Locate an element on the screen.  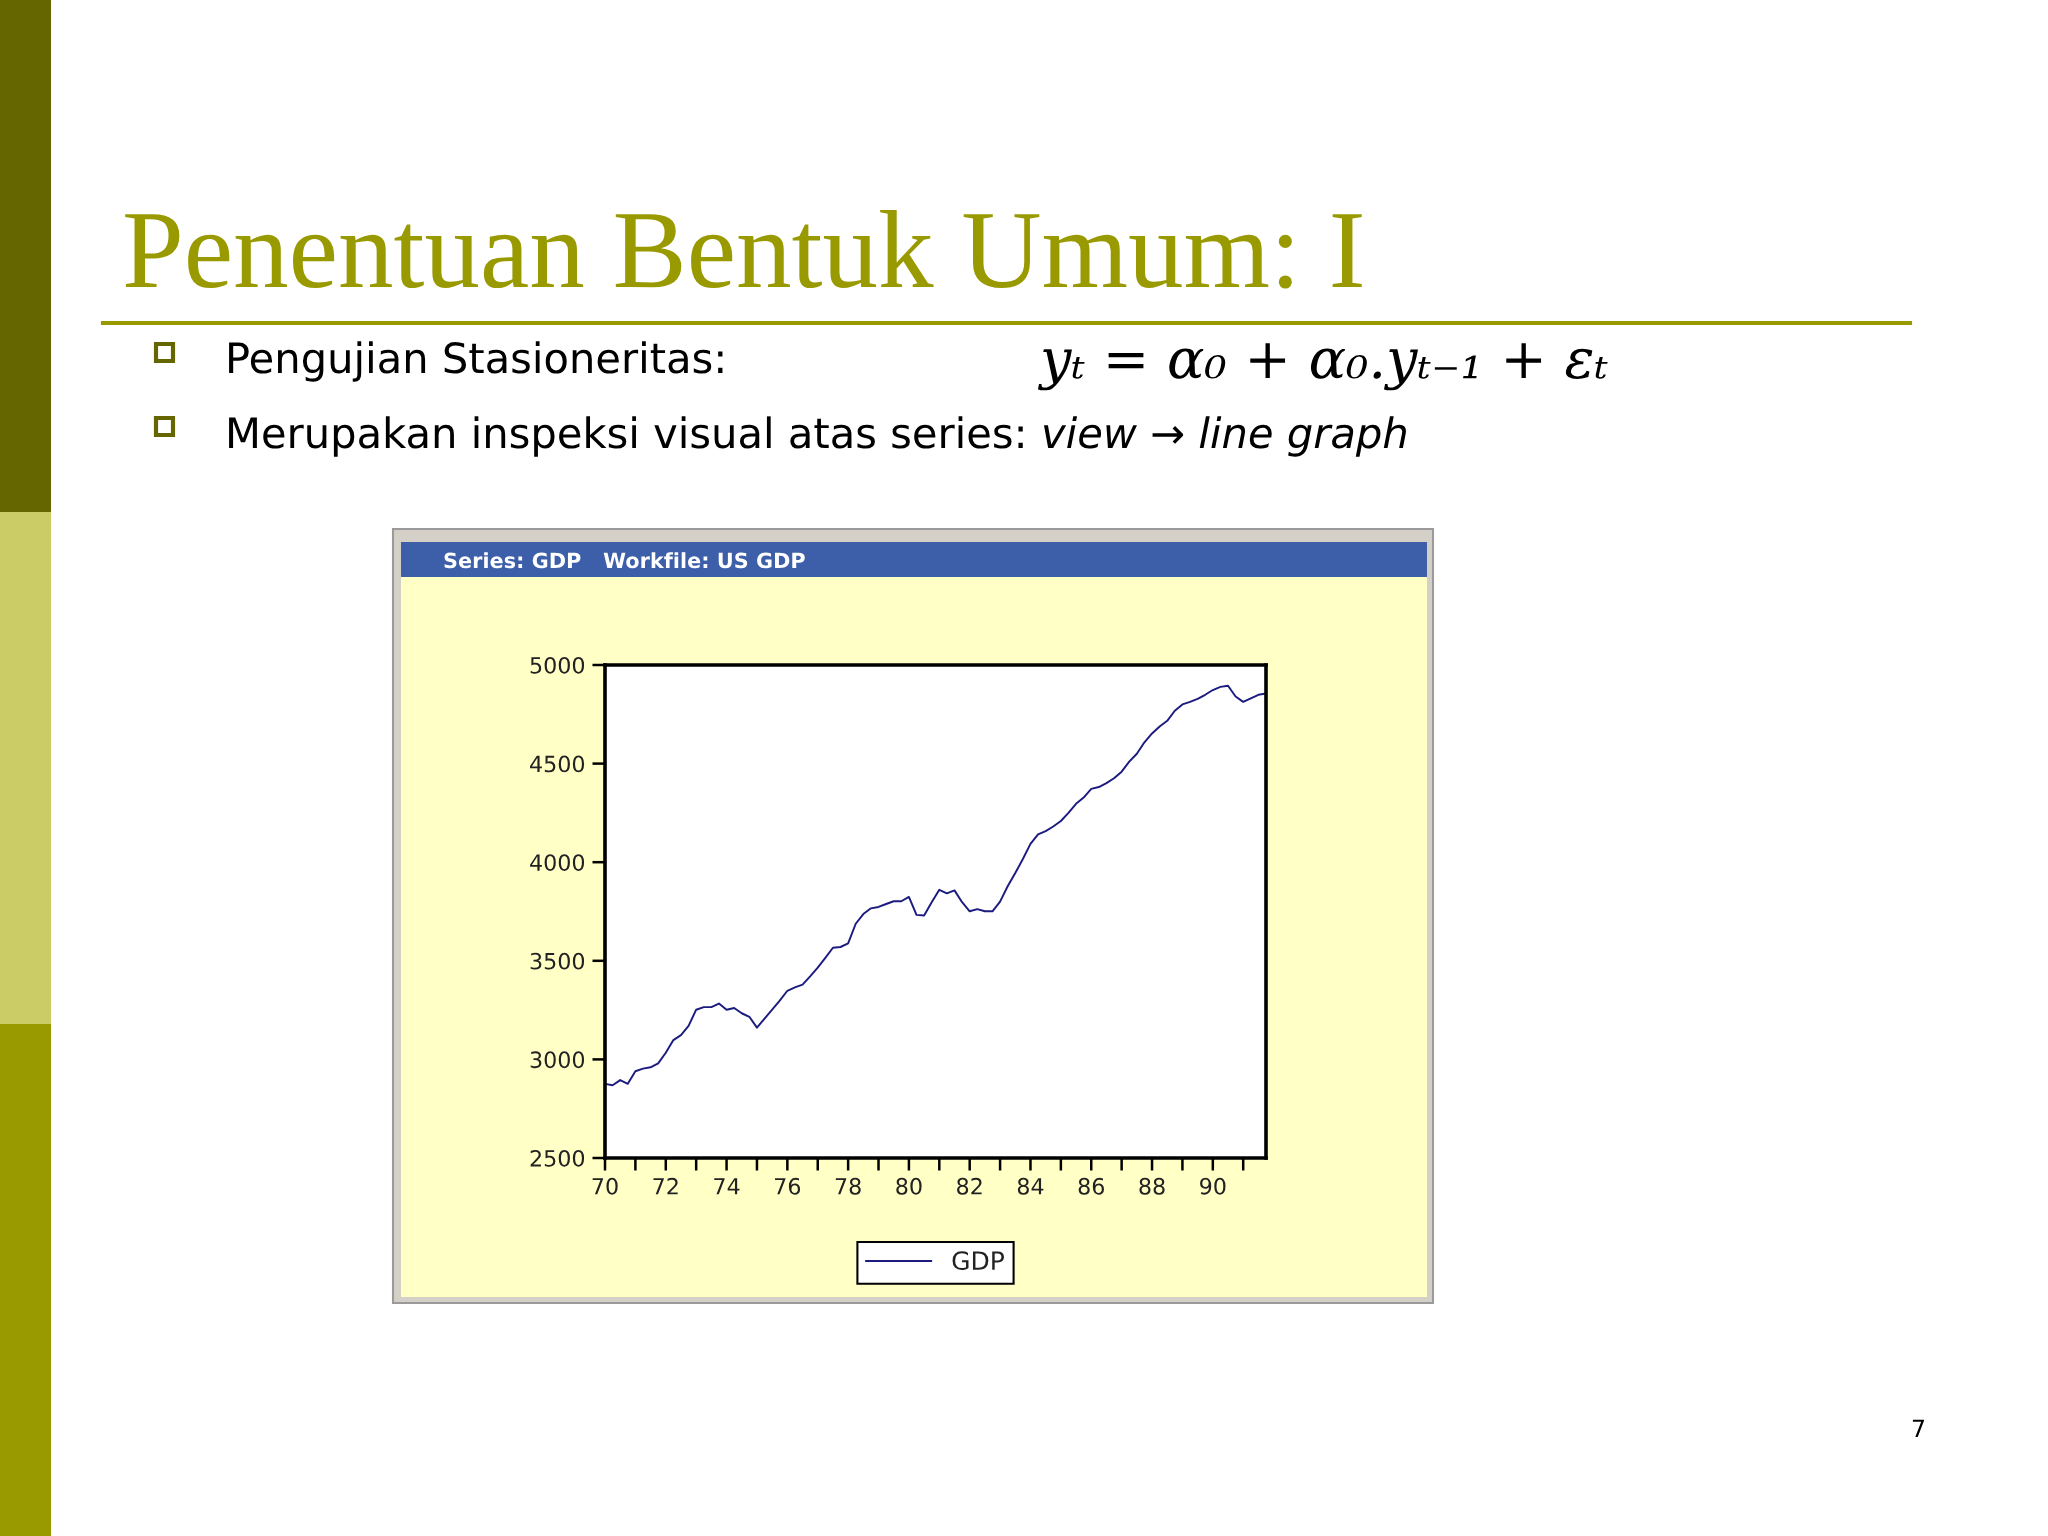
x-tick-label: 74 is located at coordinates (727, 1186).